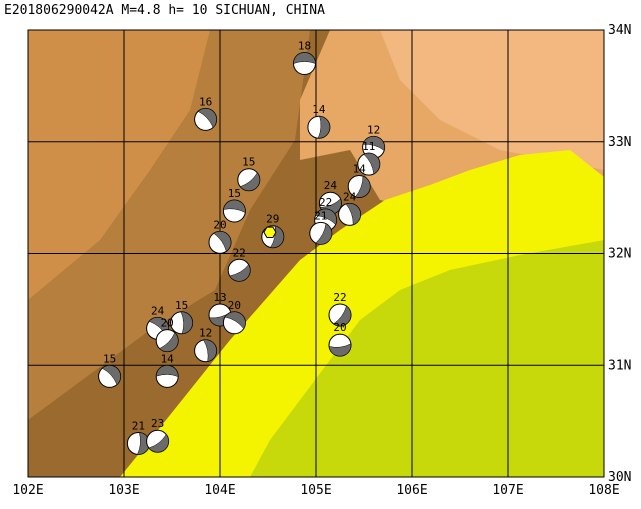 Image resolution: width=641 pixels, height=509 pixels. Describe the element at coordinates (619, 254) in the screenshot. I see `lat-tick-label: 32N` at that location.